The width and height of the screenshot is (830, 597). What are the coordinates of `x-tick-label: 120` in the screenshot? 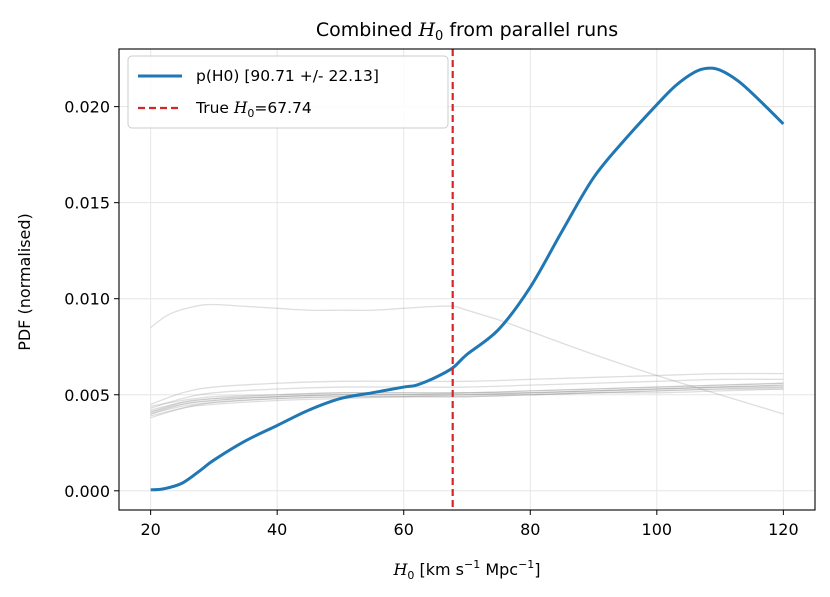 It's located at (783, 529).